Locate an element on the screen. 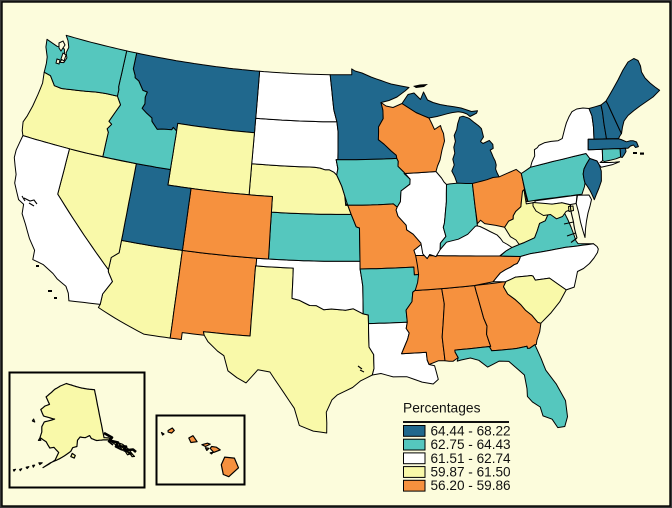 This screenshot has height=508, width=672. svg-text: 61.51 - 62.74 is located at coordinates (471, 458).